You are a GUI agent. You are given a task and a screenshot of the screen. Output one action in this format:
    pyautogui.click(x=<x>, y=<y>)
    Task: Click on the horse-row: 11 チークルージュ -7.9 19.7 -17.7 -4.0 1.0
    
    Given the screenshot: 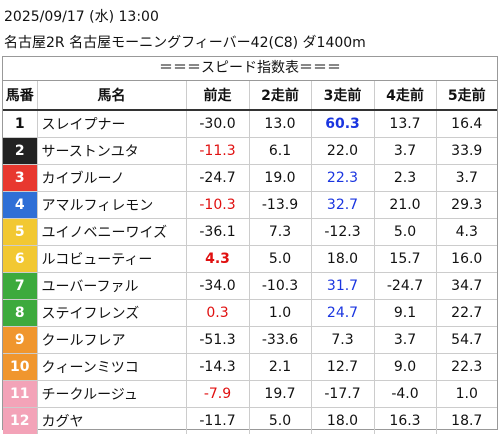 What is the action you would take?
    pyautogui.click(x=250, y=394)
    